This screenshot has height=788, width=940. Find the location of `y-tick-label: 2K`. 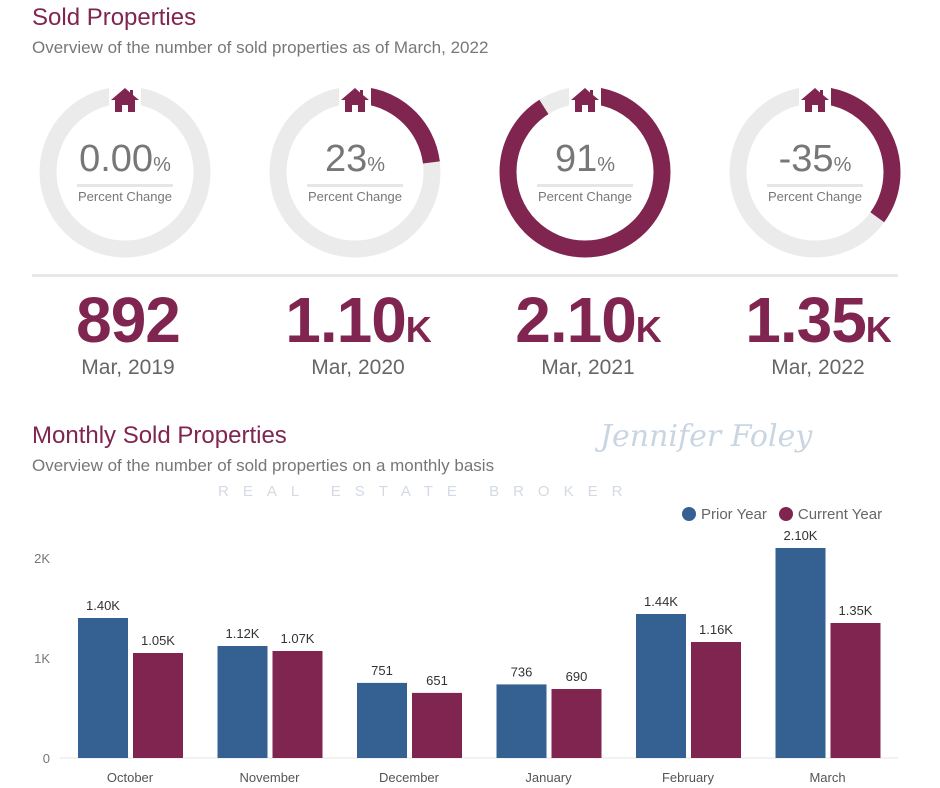

y-tick-label: 2K is located at coordinates (42, 558).